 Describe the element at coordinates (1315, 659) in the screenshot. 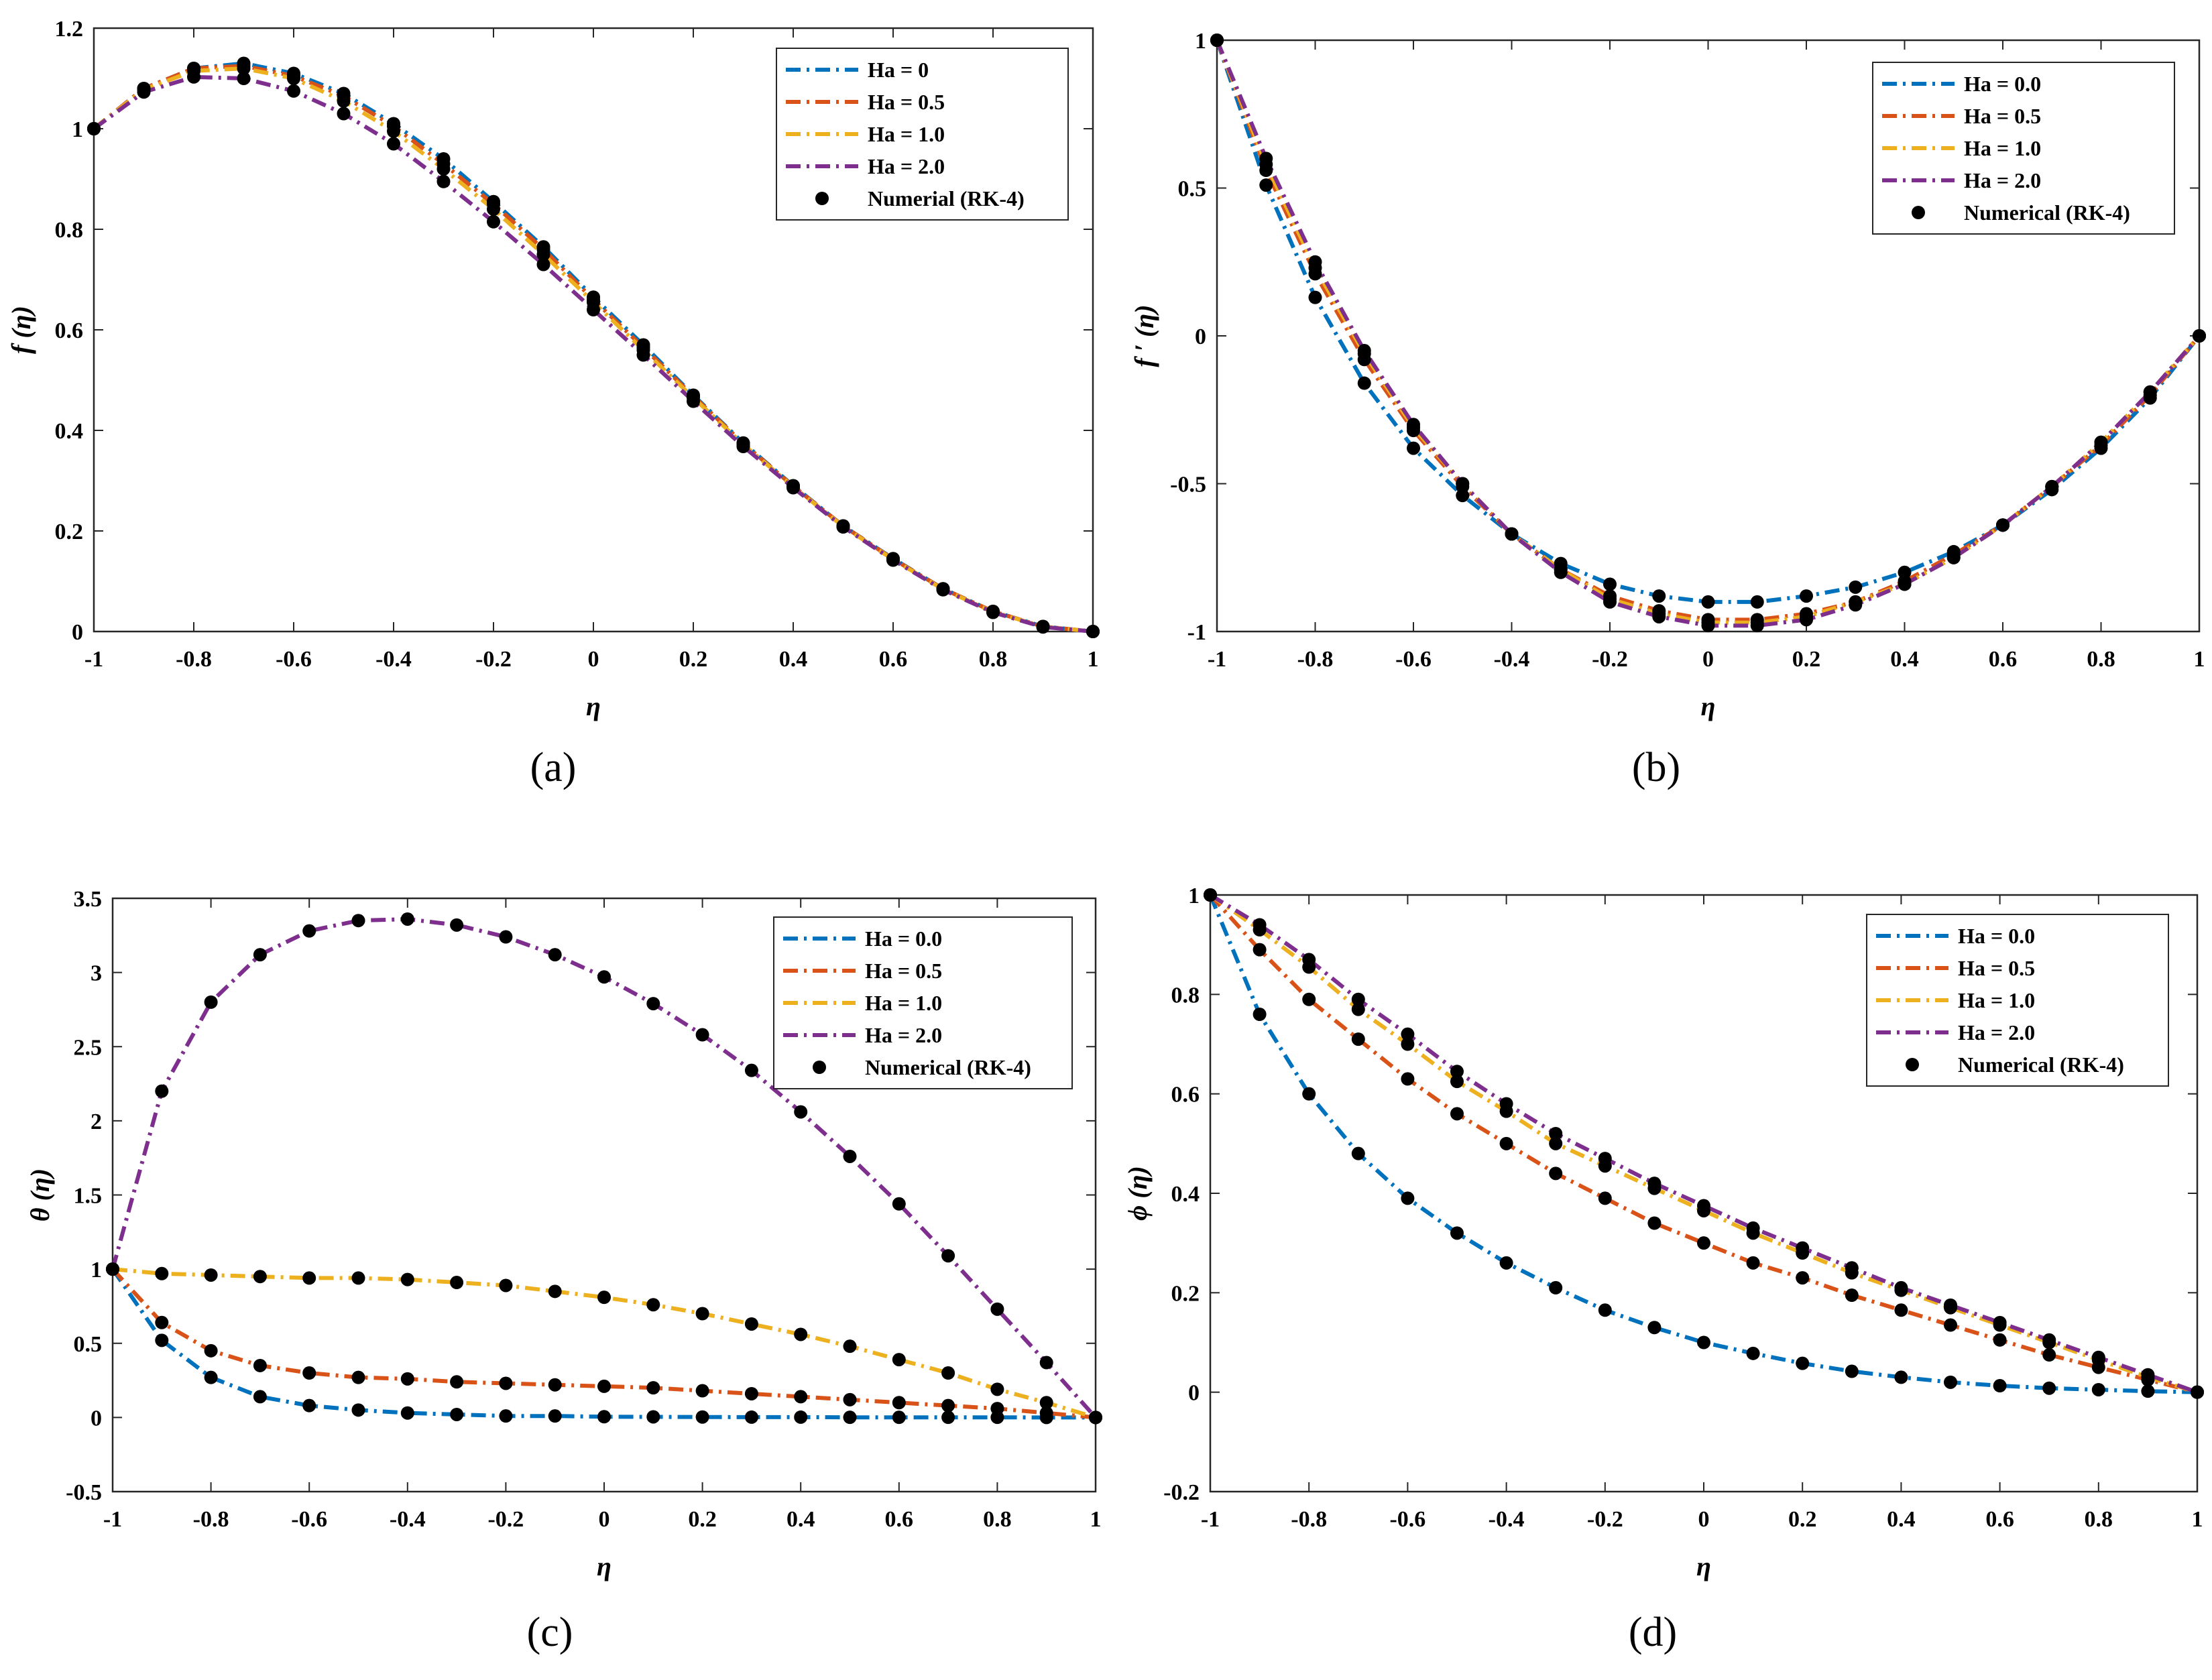

I see `x-tick-label: -0.8` at that location.